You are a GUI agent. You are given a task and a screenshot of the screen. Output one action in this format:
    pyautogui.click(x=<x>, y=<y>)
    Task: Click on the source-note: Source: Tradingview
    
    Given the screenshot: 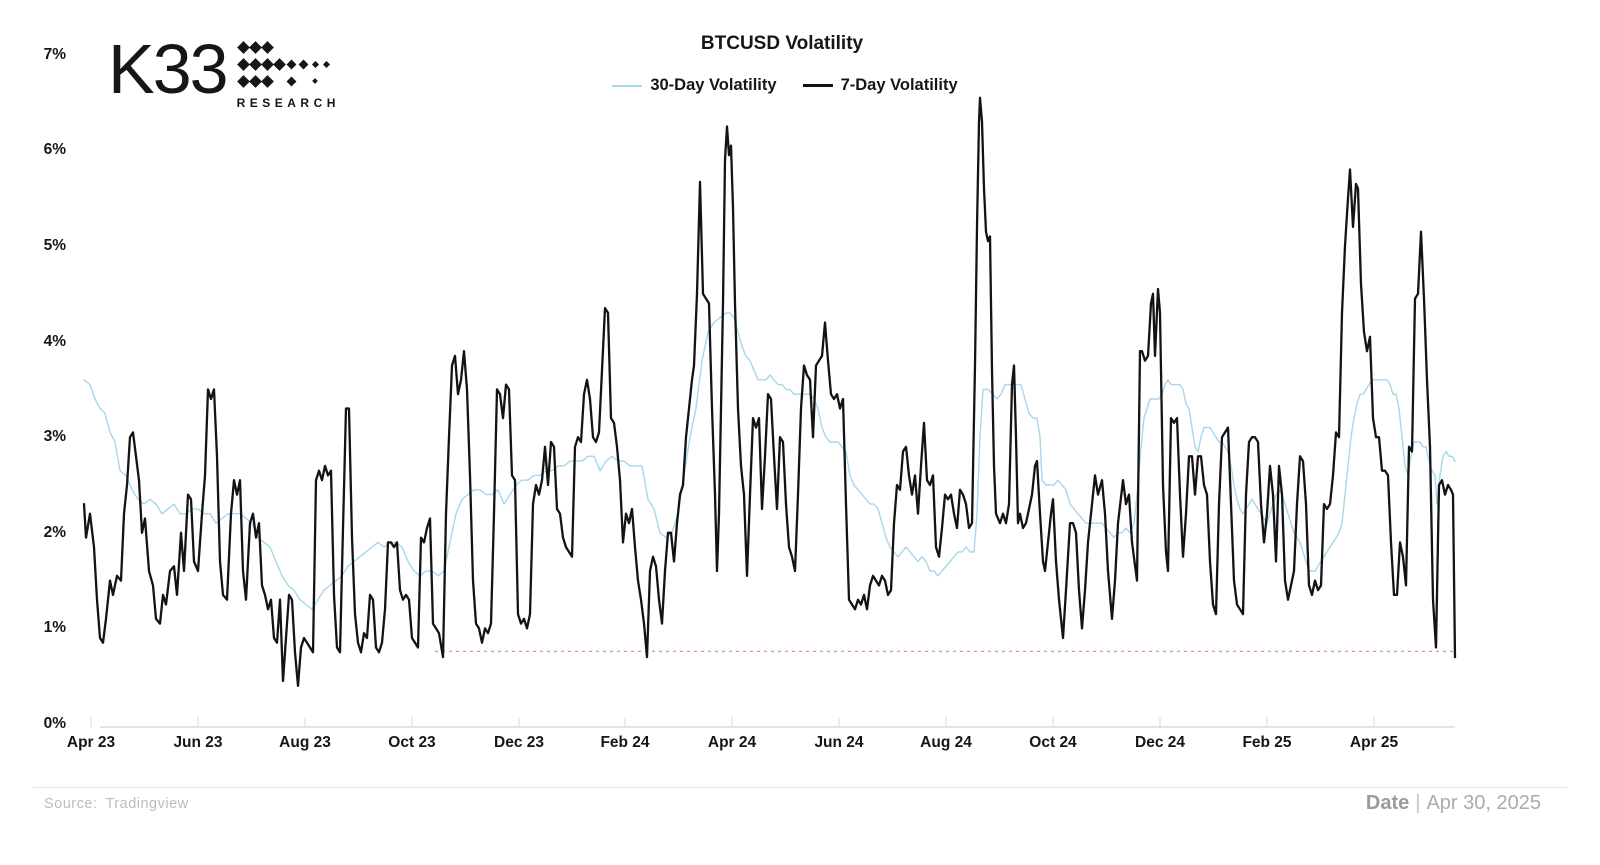 What is the action you would take?
    pyautogui.click(x=116, y=804)
    